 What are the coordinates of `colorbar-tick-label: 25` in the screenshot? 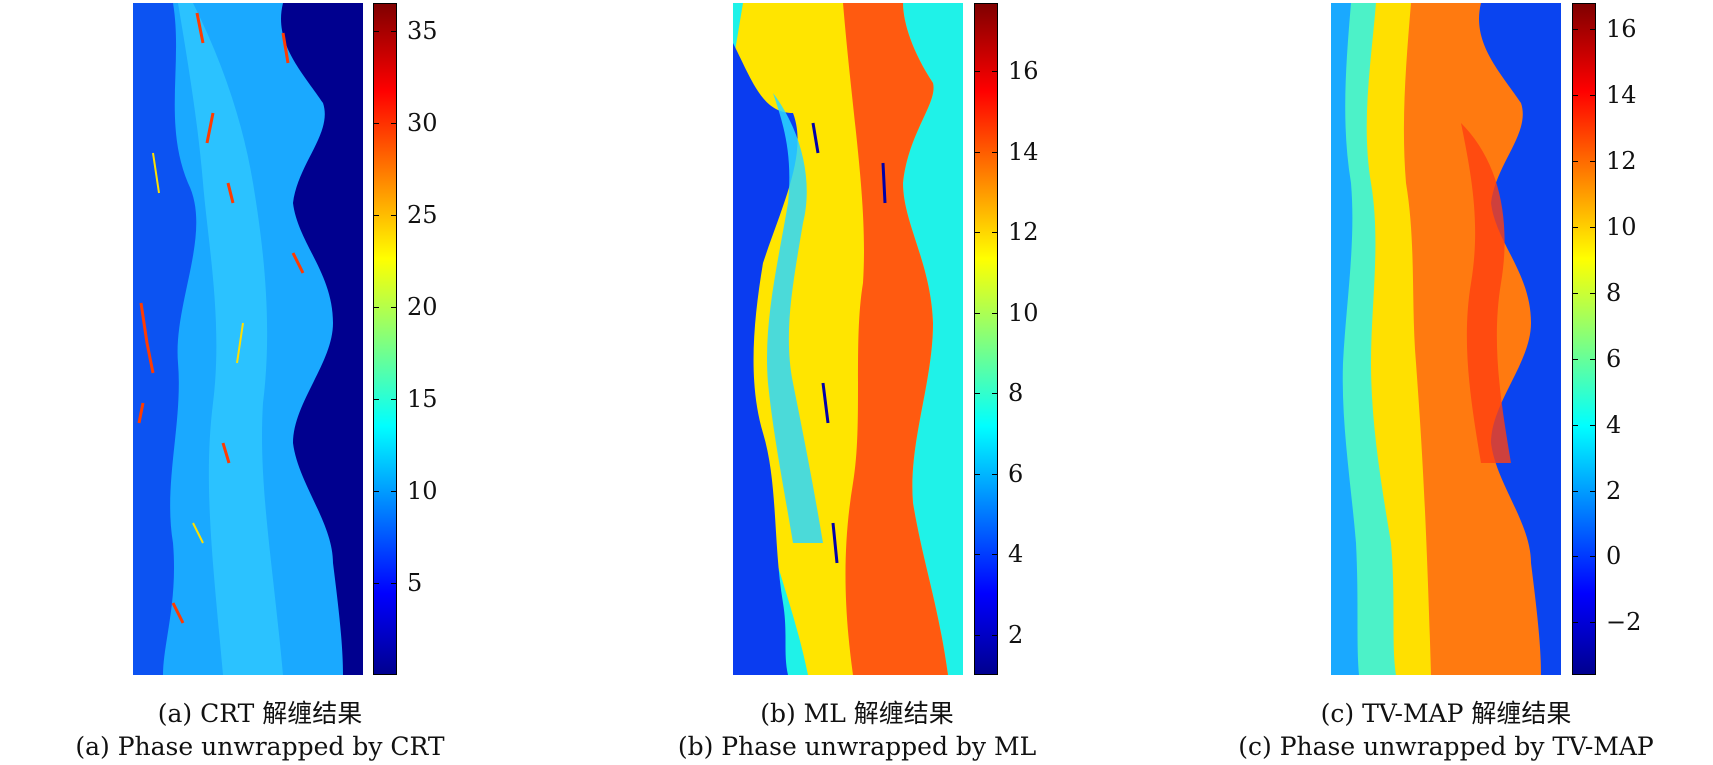 It's located at (422, 214).